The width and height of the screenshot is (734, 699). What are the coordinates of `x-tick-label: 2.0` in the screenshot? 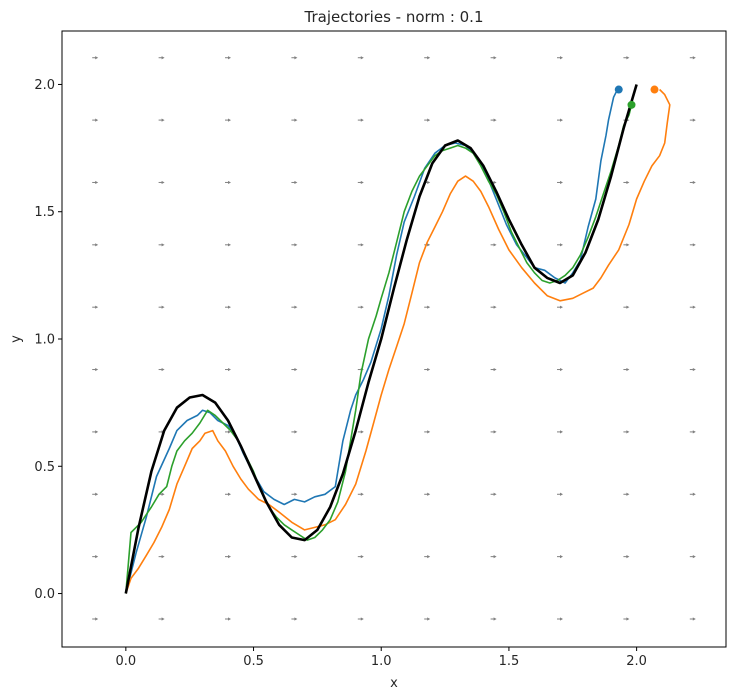 It's located at (636, 661).